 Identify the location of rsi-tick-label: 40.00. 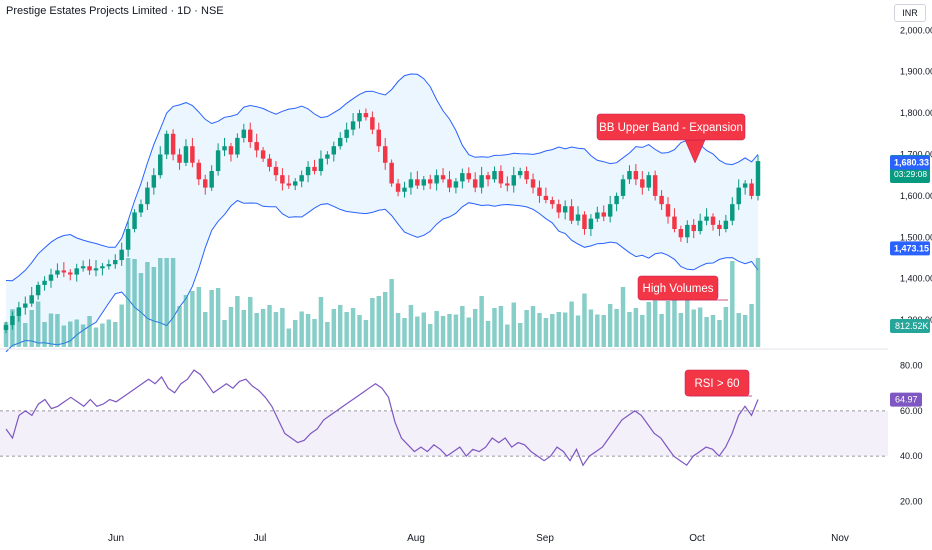
(911, 456).